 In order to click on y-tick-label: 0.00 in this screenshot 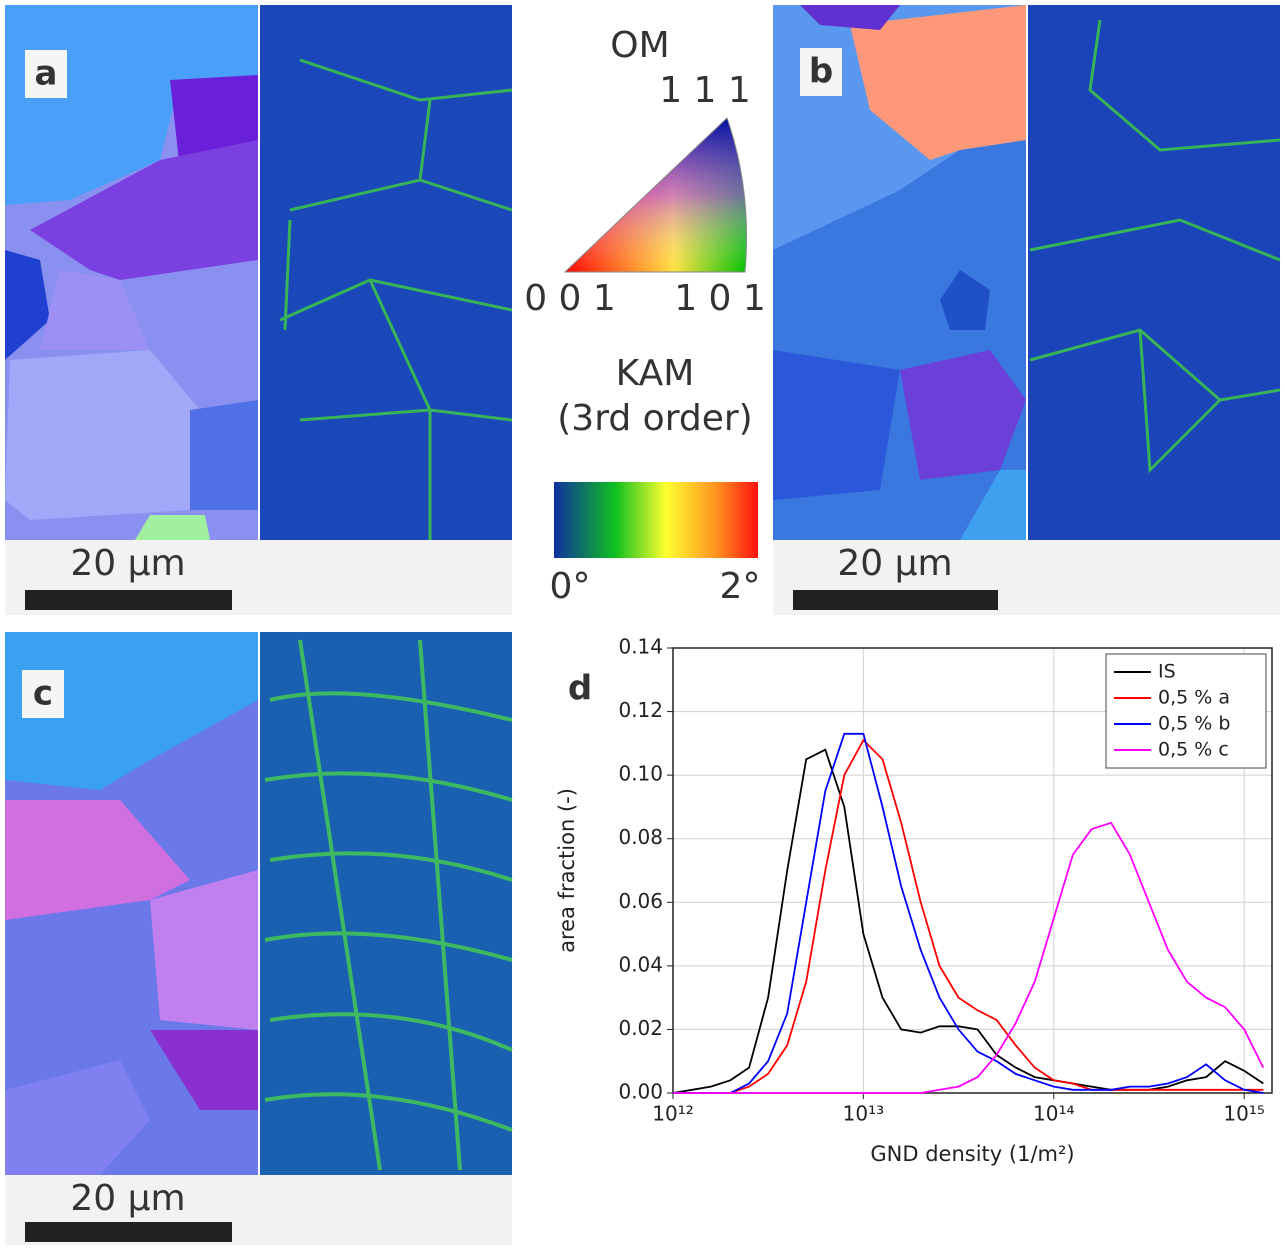, I will do `click(640, 1092)`.